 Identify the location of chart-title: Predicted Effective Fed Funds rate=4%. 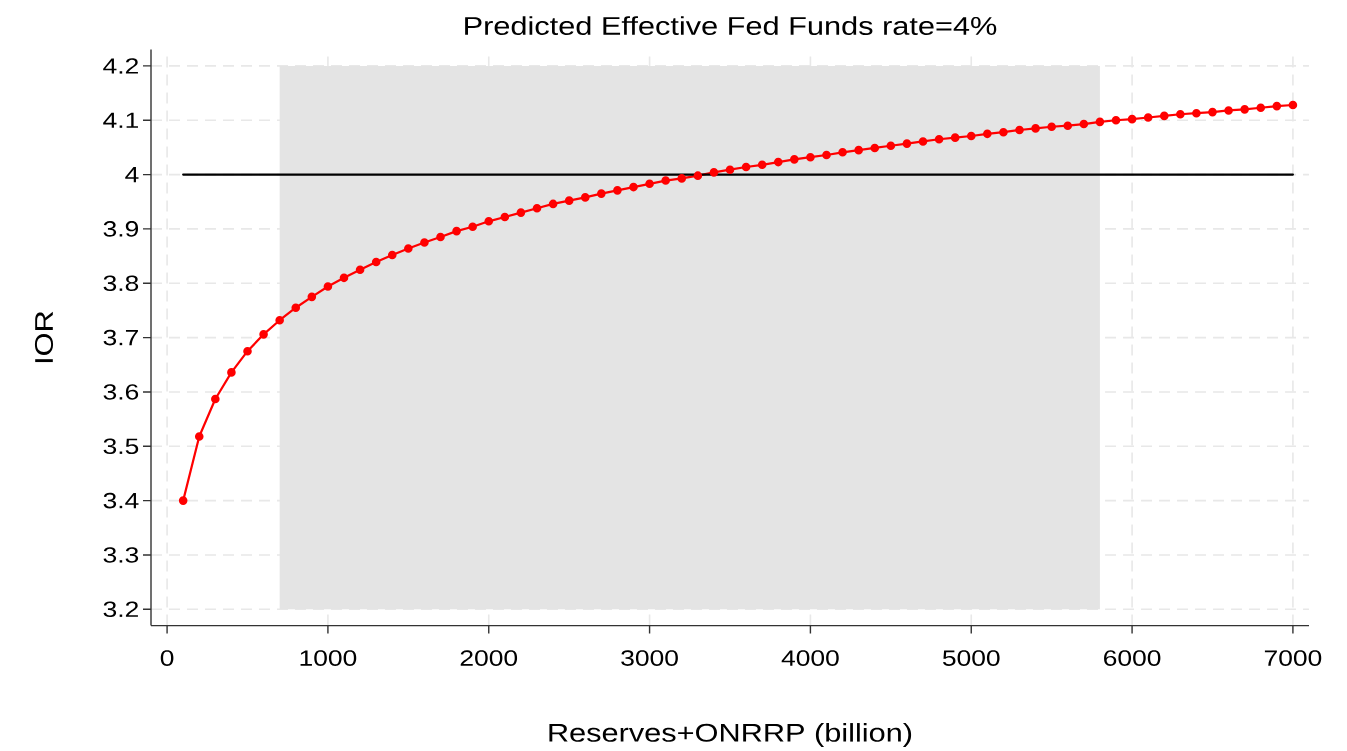
(731, 25).